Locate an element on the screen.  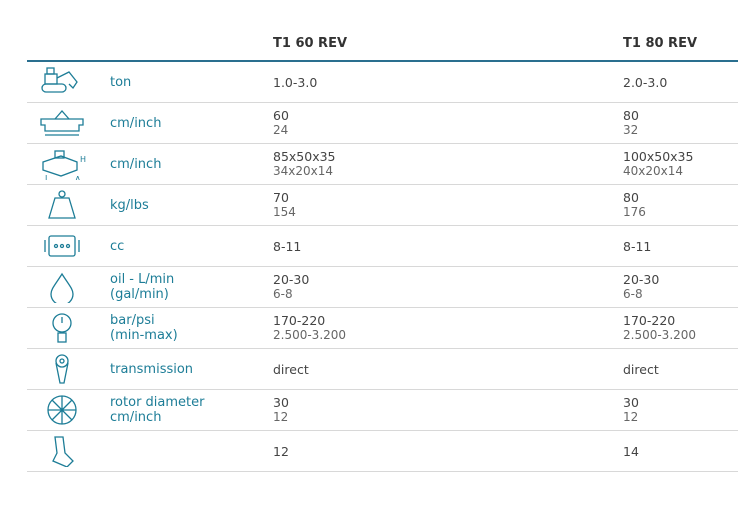
value-text: 1.0-3.0 is located at coordinates (295, 82).